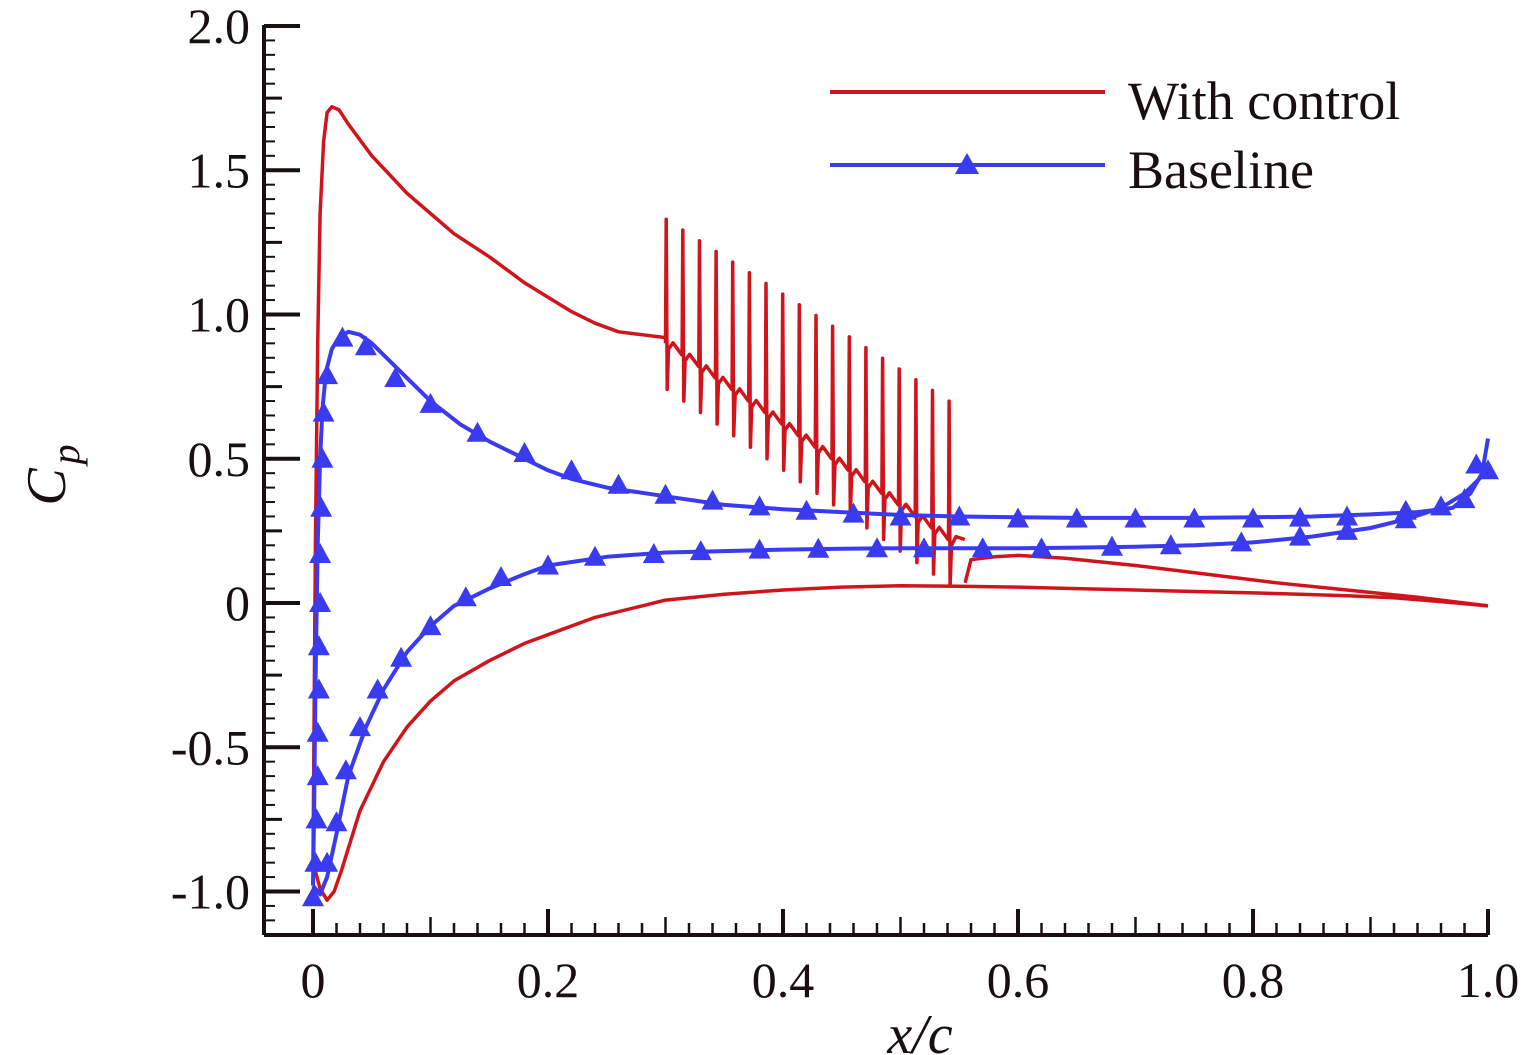 This screenshot has width=1534, height=1055. I want to click on x-tick-label: 0.8, so click(1253, 980).